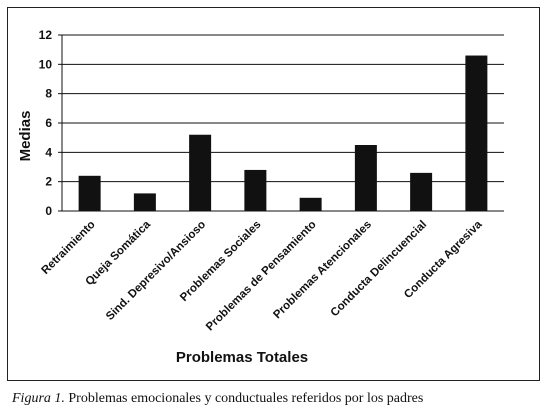  Describe the element at coordinates (48, 182) in the screenshot. I see `y-tick-label: 2` at that location.